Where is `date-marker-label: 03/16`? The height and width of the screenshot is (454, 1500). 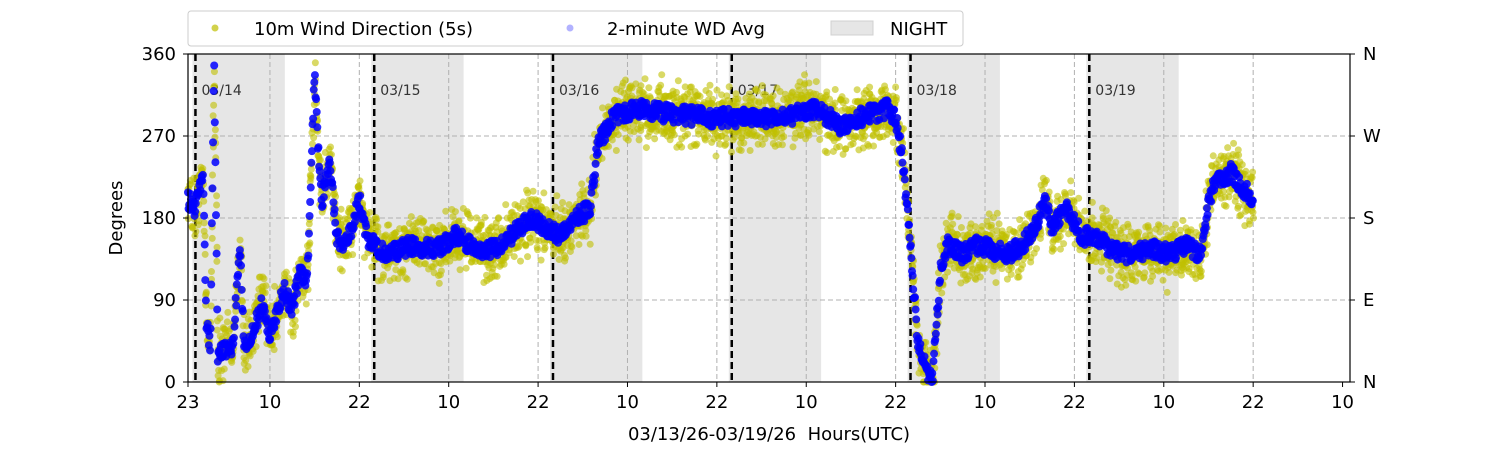
date-marker-label: 03/16 is located at coordinates (579, 91).